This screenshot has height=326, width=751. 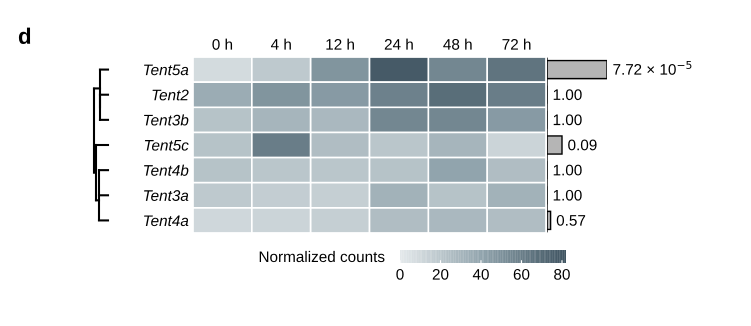 I want to click on y-tick-label: Tent4b, so click(x=166, y=170).